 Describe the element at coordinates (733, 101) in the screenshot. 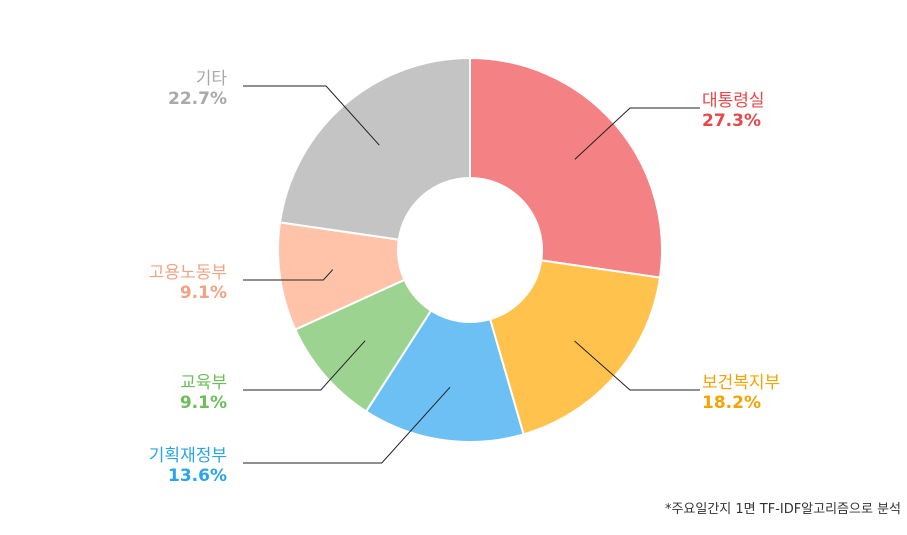

I see `slice-label-daetongryeongsil: 대통령실` at that location.